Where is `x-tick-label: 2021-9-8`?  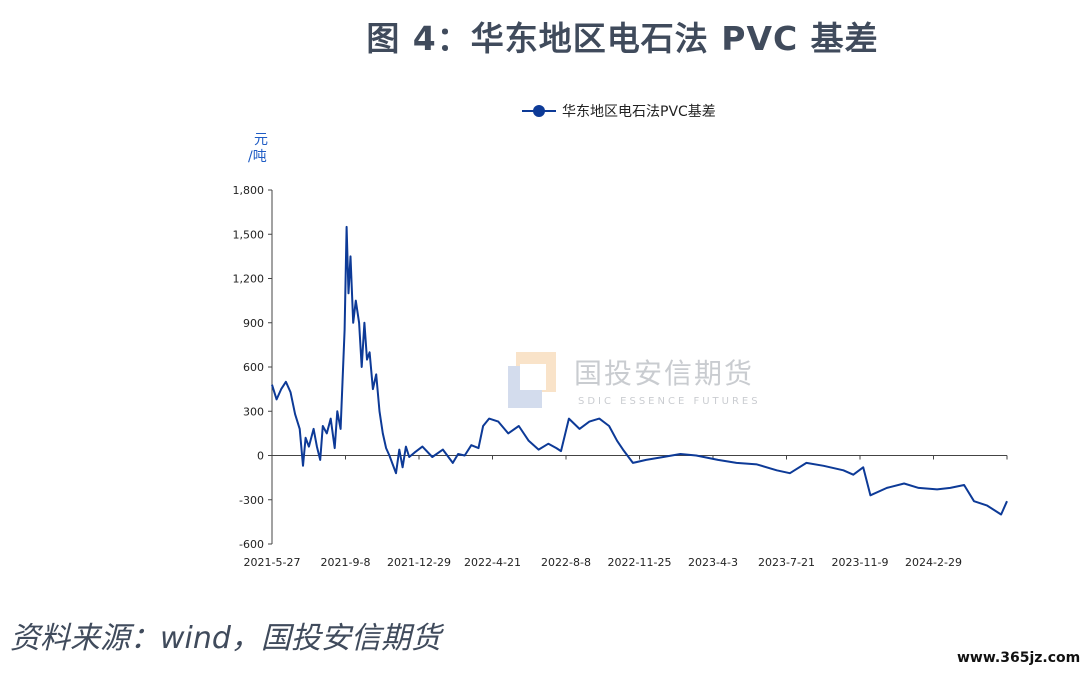 x-tick-label: 2021-9-8 is located at coordinates (346, 562).